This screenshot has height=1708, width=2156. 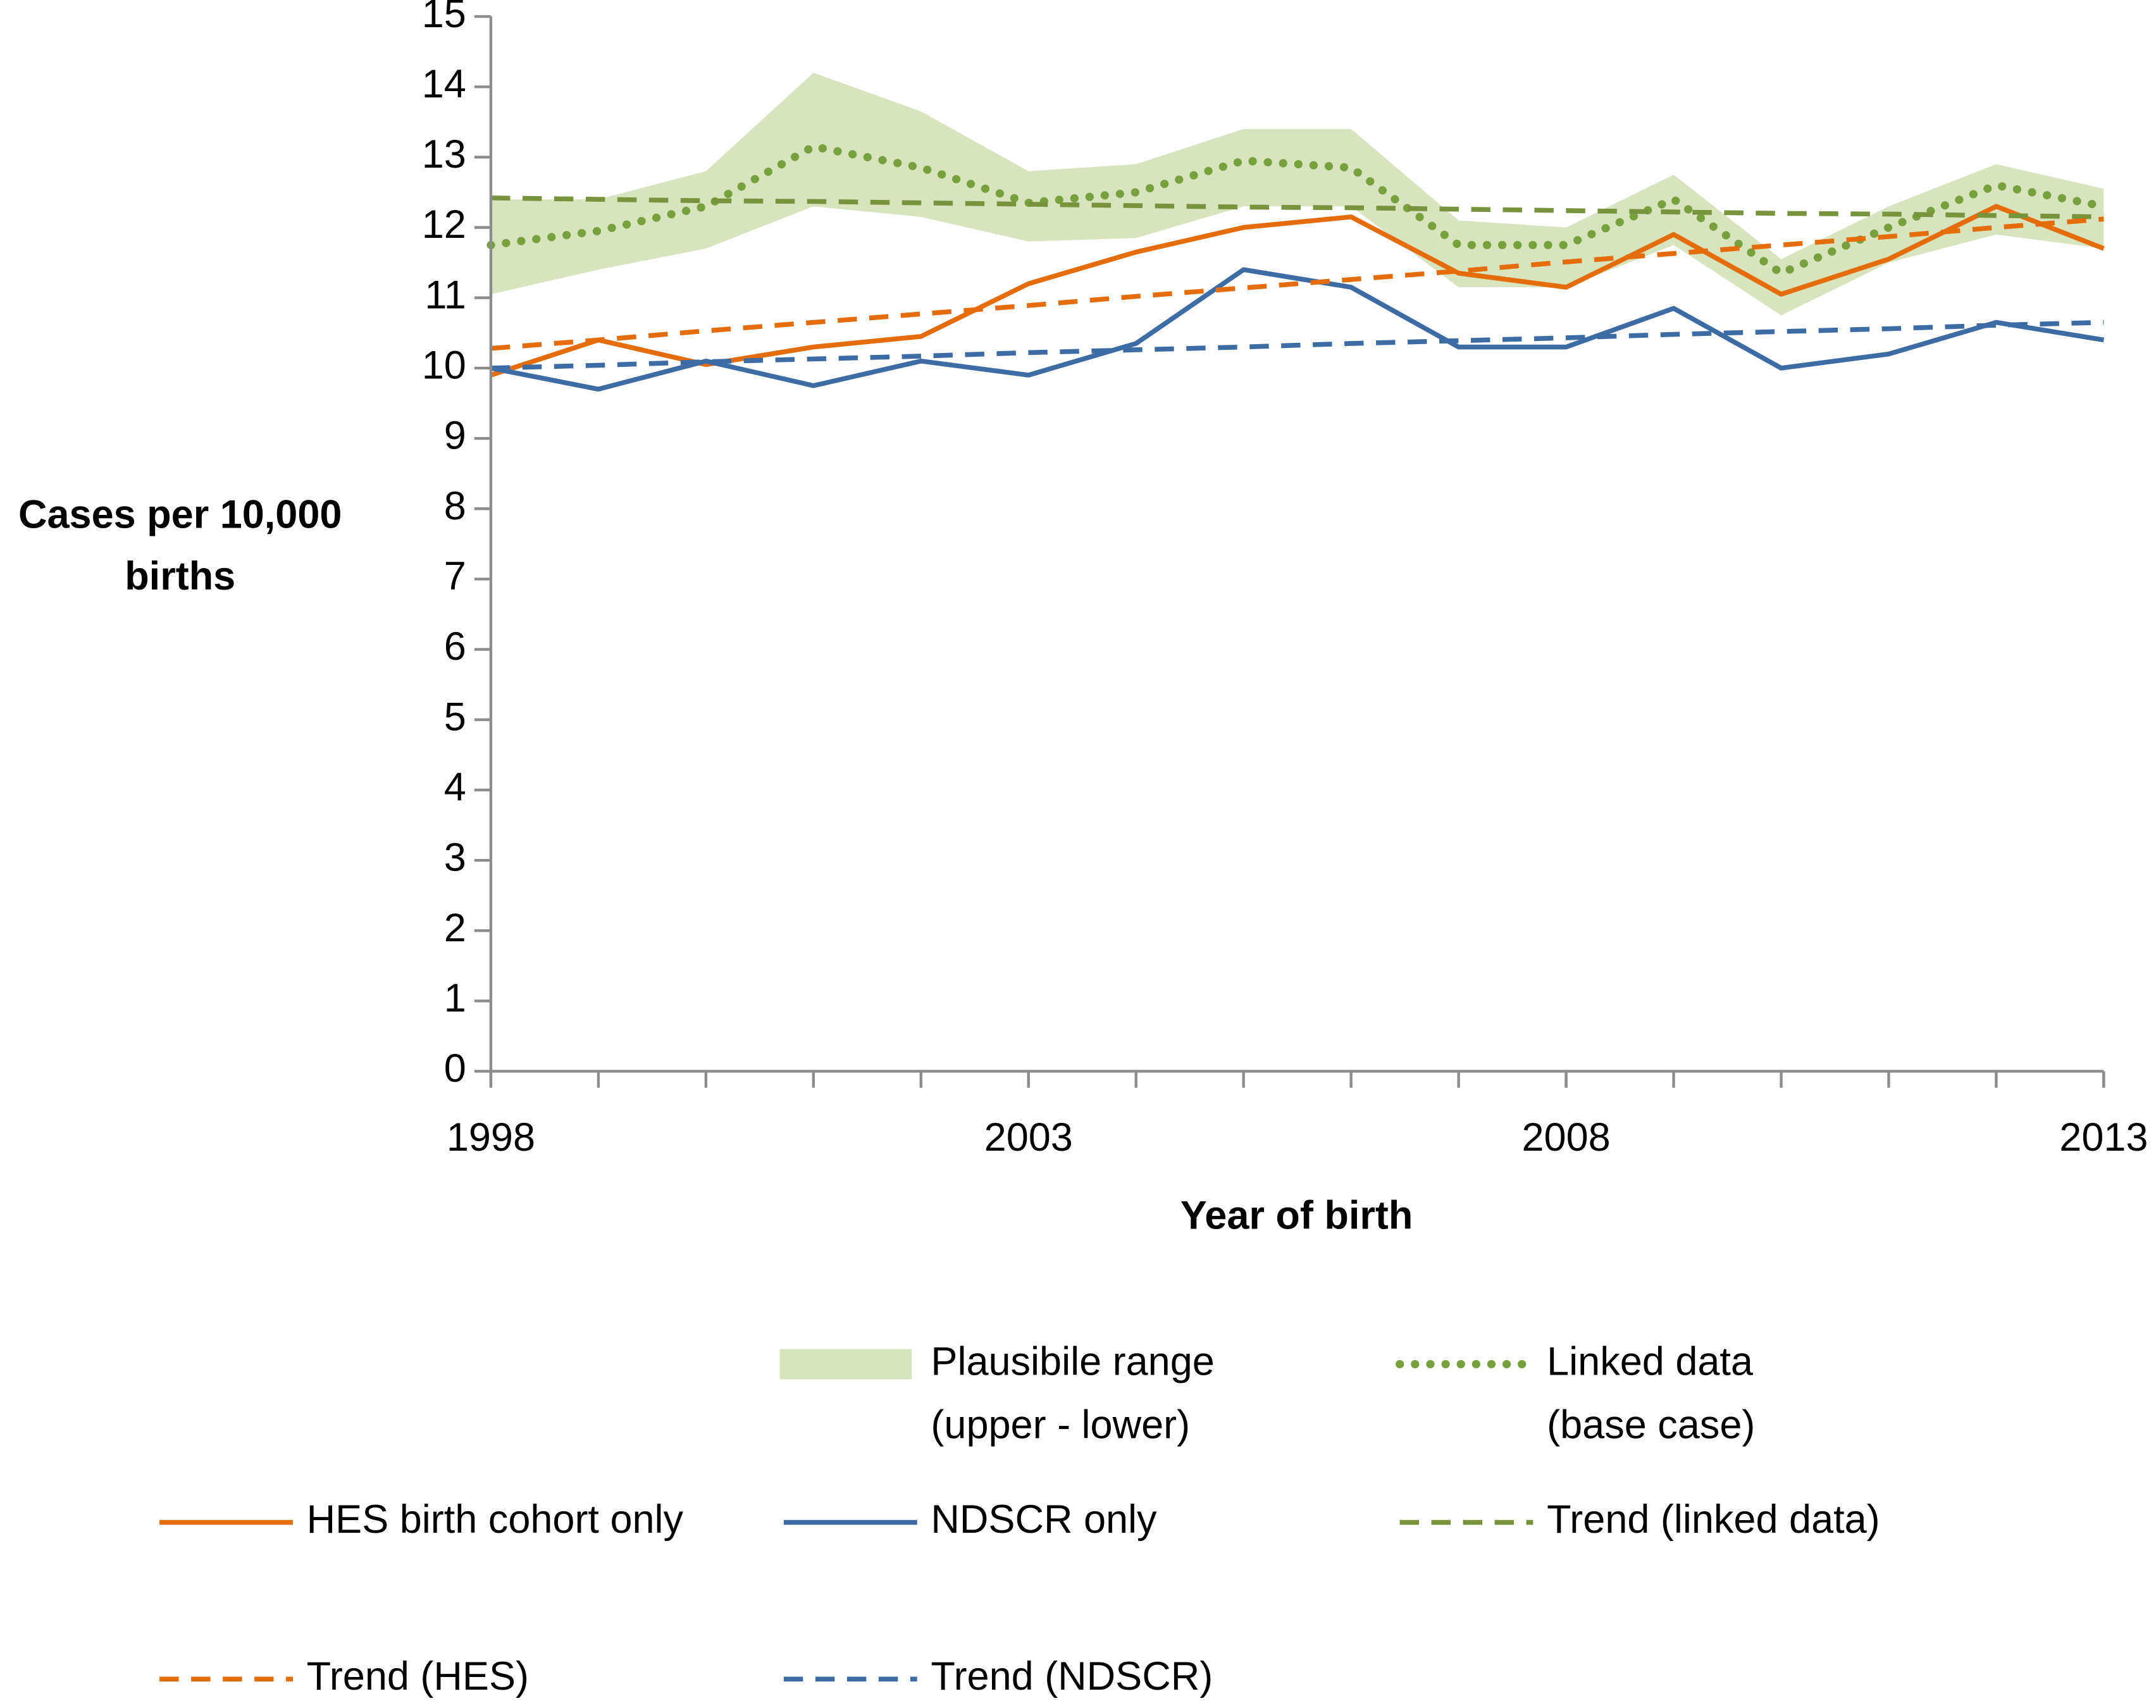 What do you see at coordinates (455, 998) in the screenshot?
I see `y-tick-label: 1` at bounding box center [455, 998].